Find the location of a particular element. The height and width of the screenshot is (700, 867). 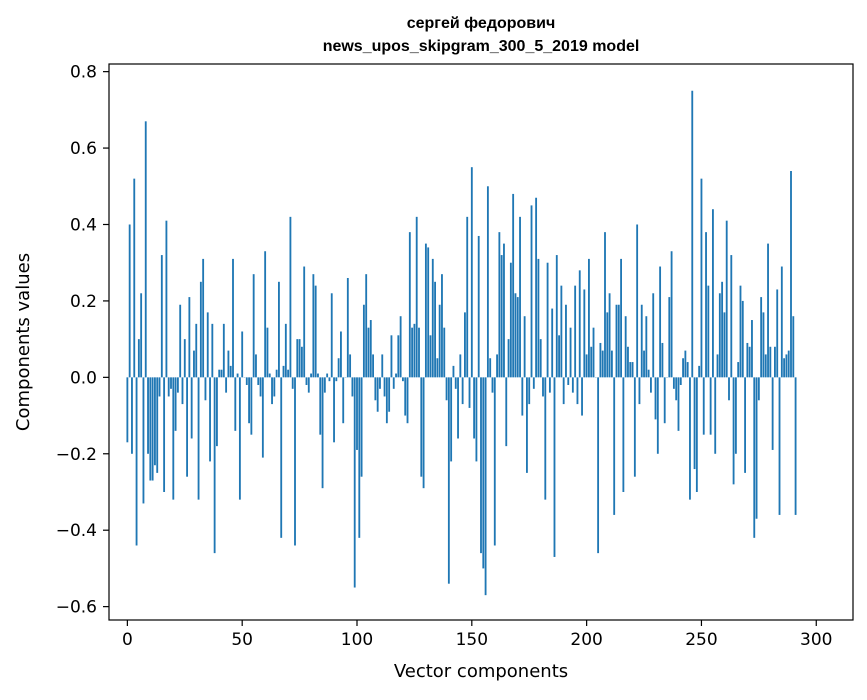

y-axis-label: Components values is located at coordinates (23, 342).